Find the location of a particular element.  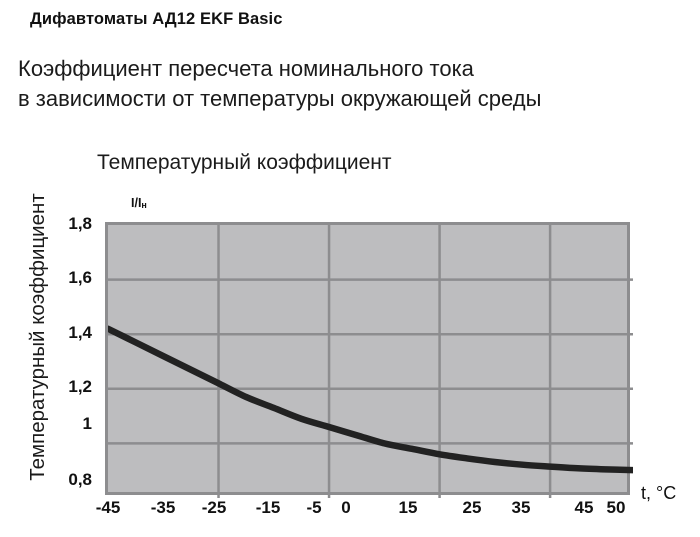

x-tick-label--45: -45 is located at coordinates (108, 507).